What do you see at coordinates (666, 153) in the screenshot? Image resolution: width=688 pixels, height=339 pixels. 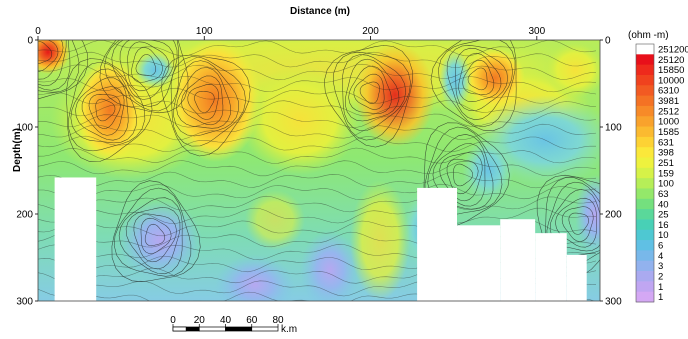 I see `colorbar-level-label: 398` at bounding box center [666, 153].